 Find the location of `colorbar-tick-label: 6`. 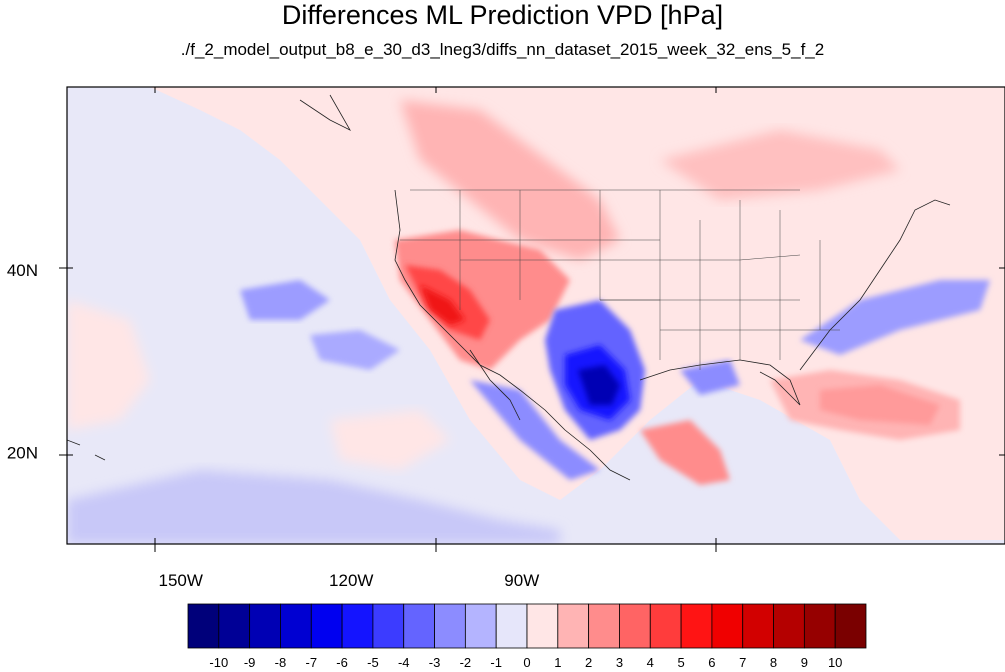

colorbar-tick-label: 6 is located at coordinates (712, 662).